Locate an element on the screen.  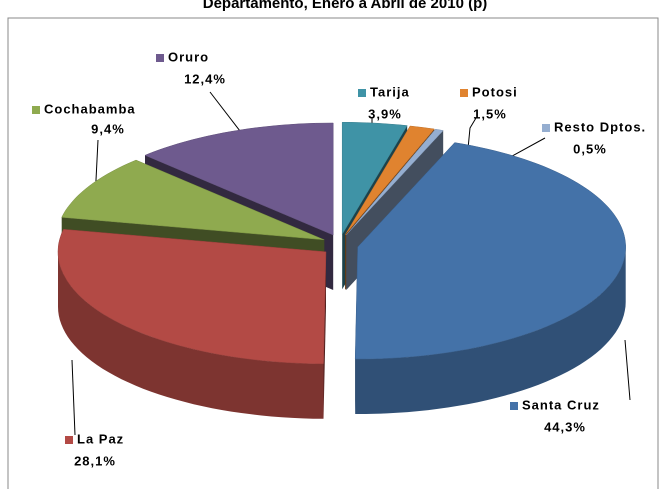
slice-value-label: 28,1% is located at coordinates (95, 460).